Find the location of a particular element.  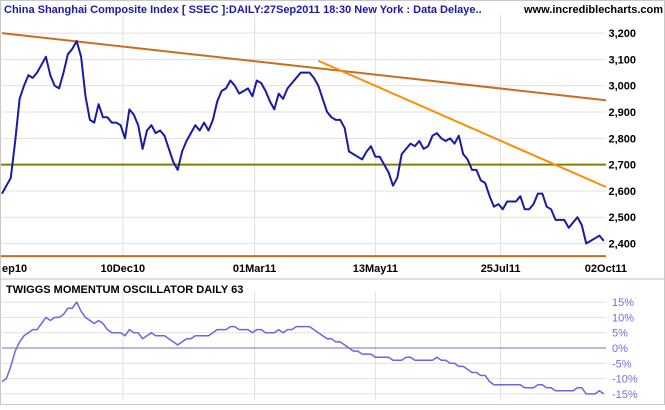

x-tick-label: 25Jul11 is located at coordinates (501, 269).